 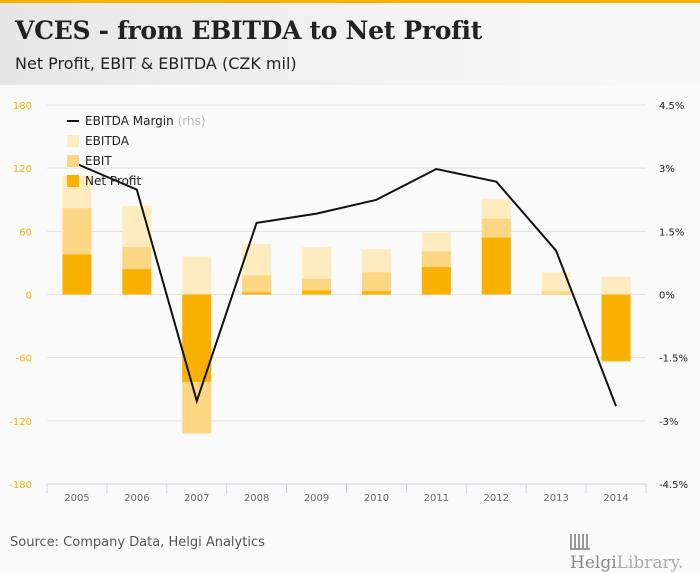 I want to click on x-tick-label: 2012, so click(x=496, y=498).